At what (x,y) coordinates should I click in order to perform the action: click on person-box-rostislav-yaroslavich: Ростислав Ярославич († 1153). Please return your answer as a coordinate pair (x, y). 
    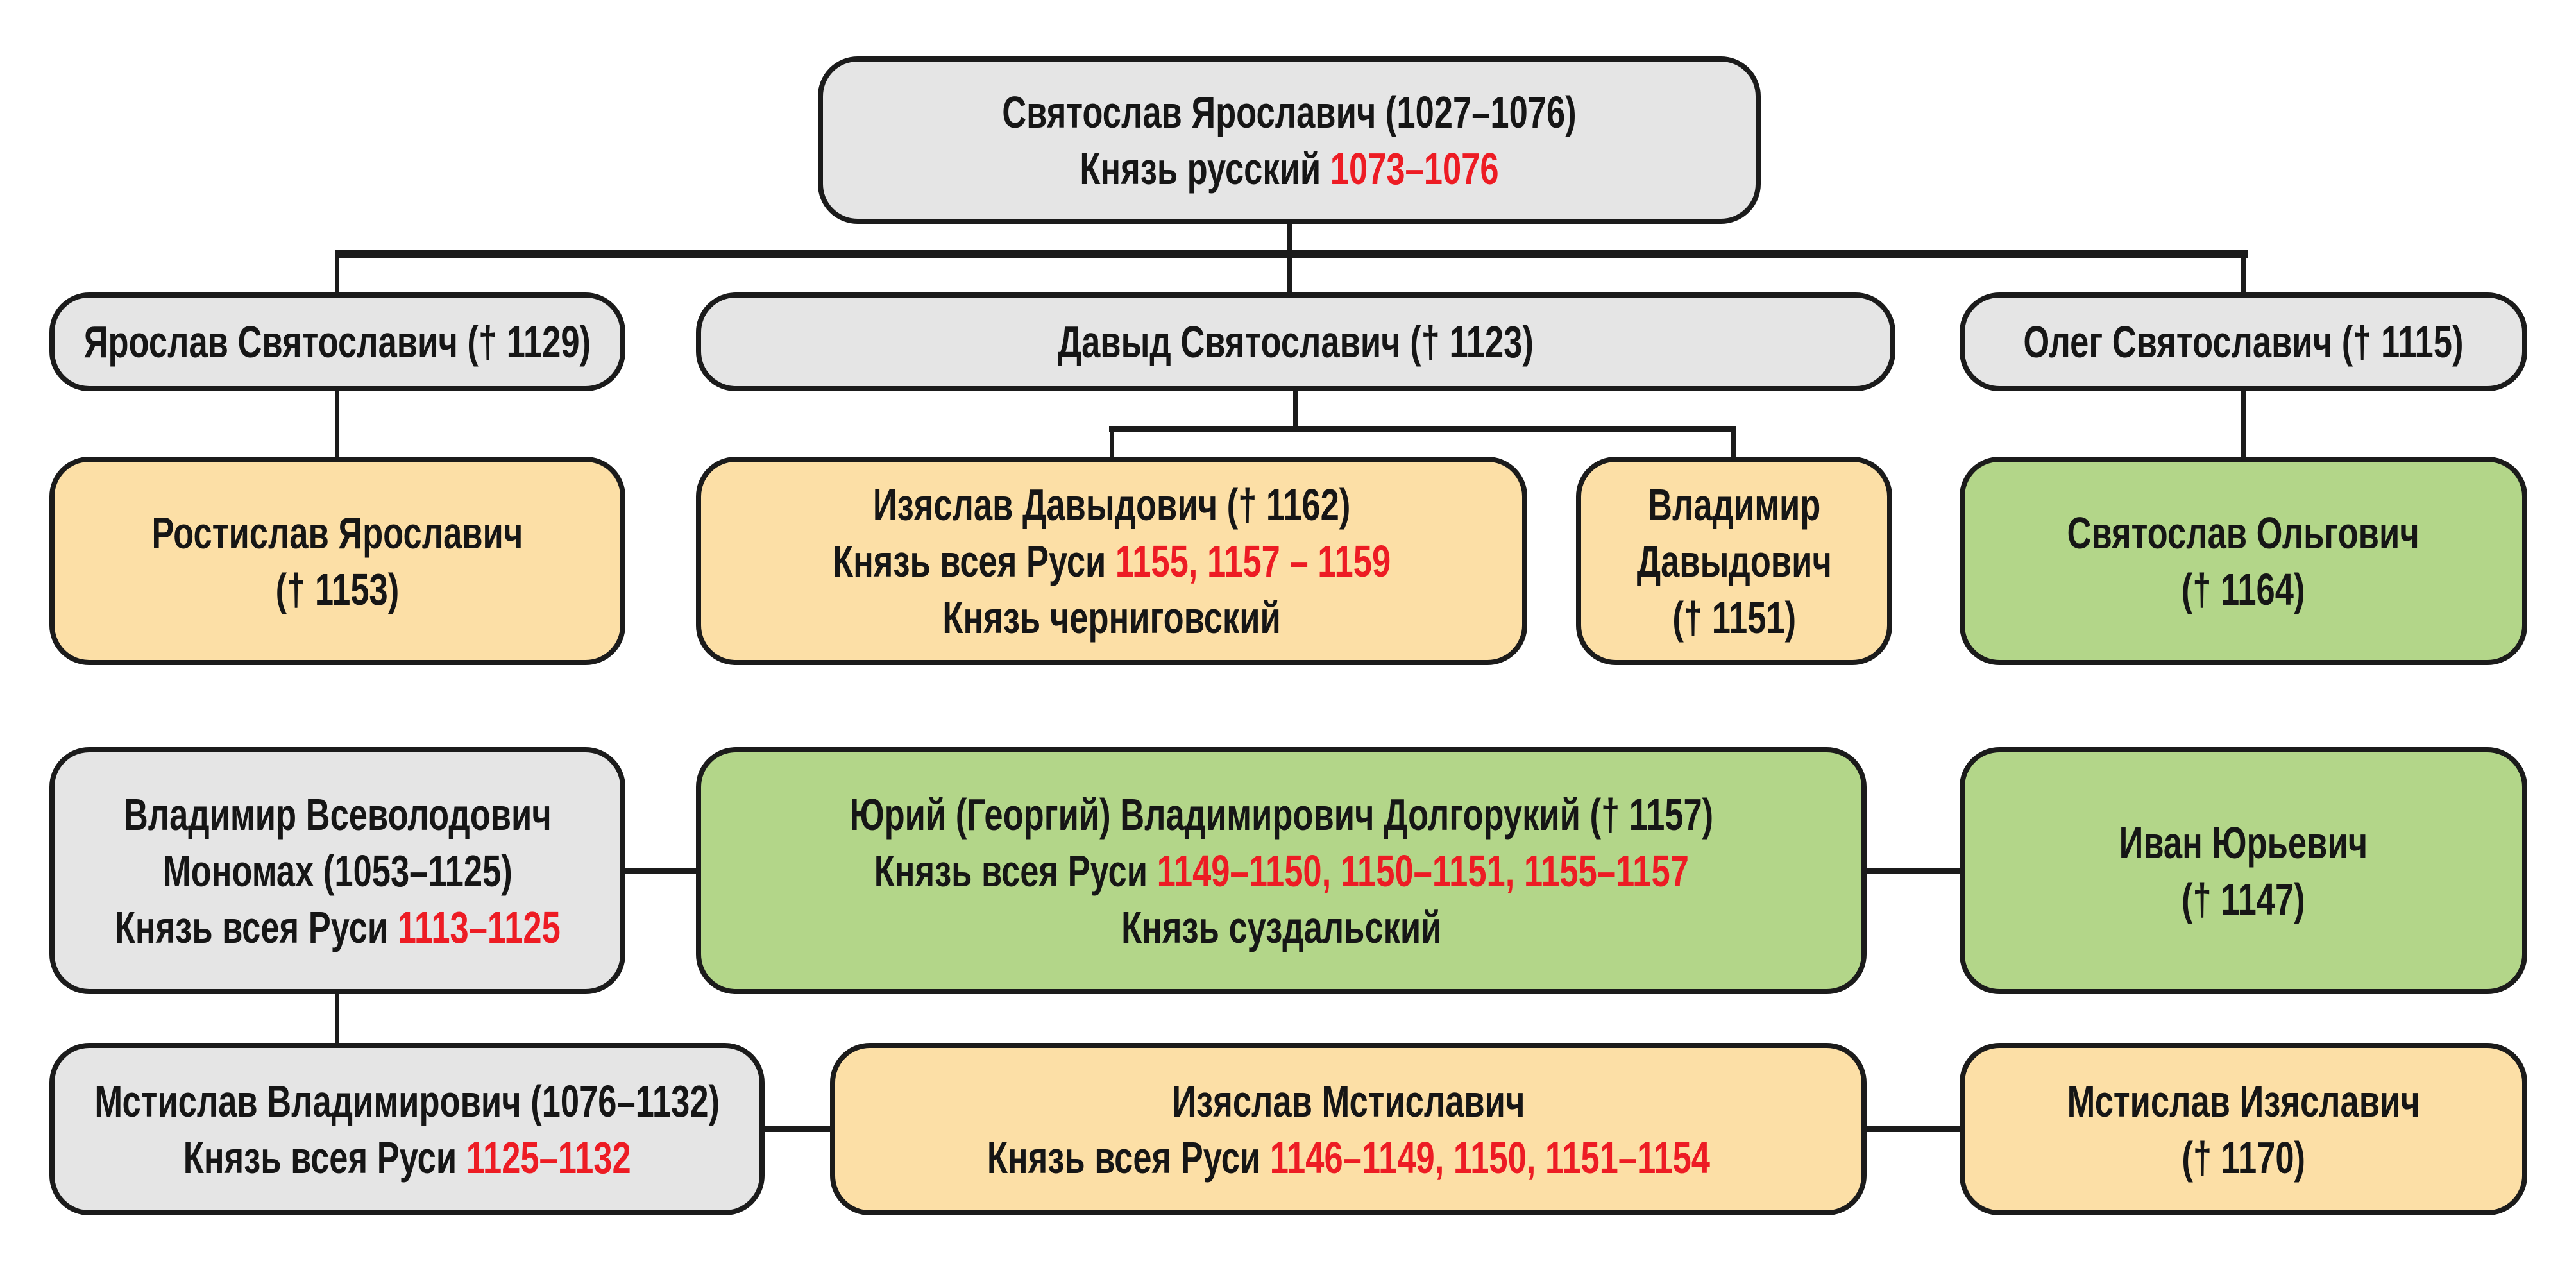
    Looking at the image, I should click on (337, 561).